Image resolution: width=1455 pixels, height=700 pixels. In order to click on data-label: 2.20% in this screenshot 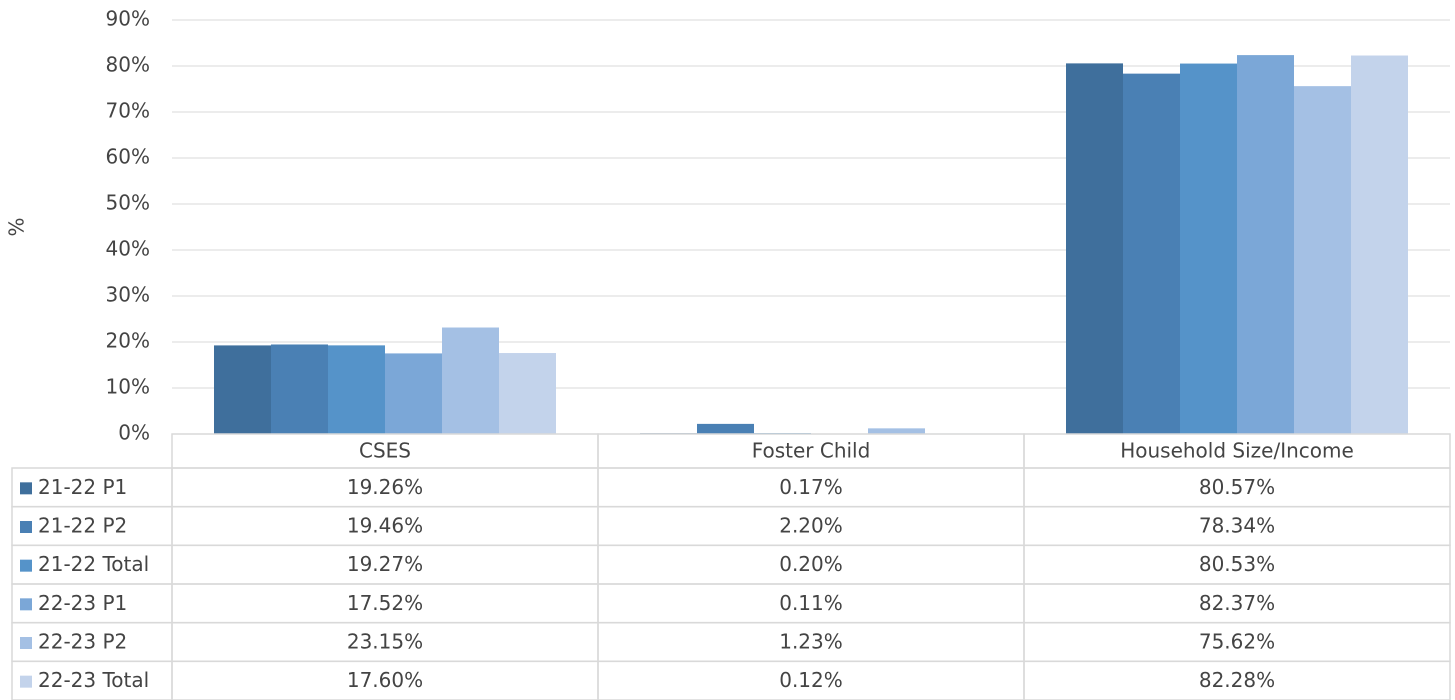, I will do `click(811, 526)`.